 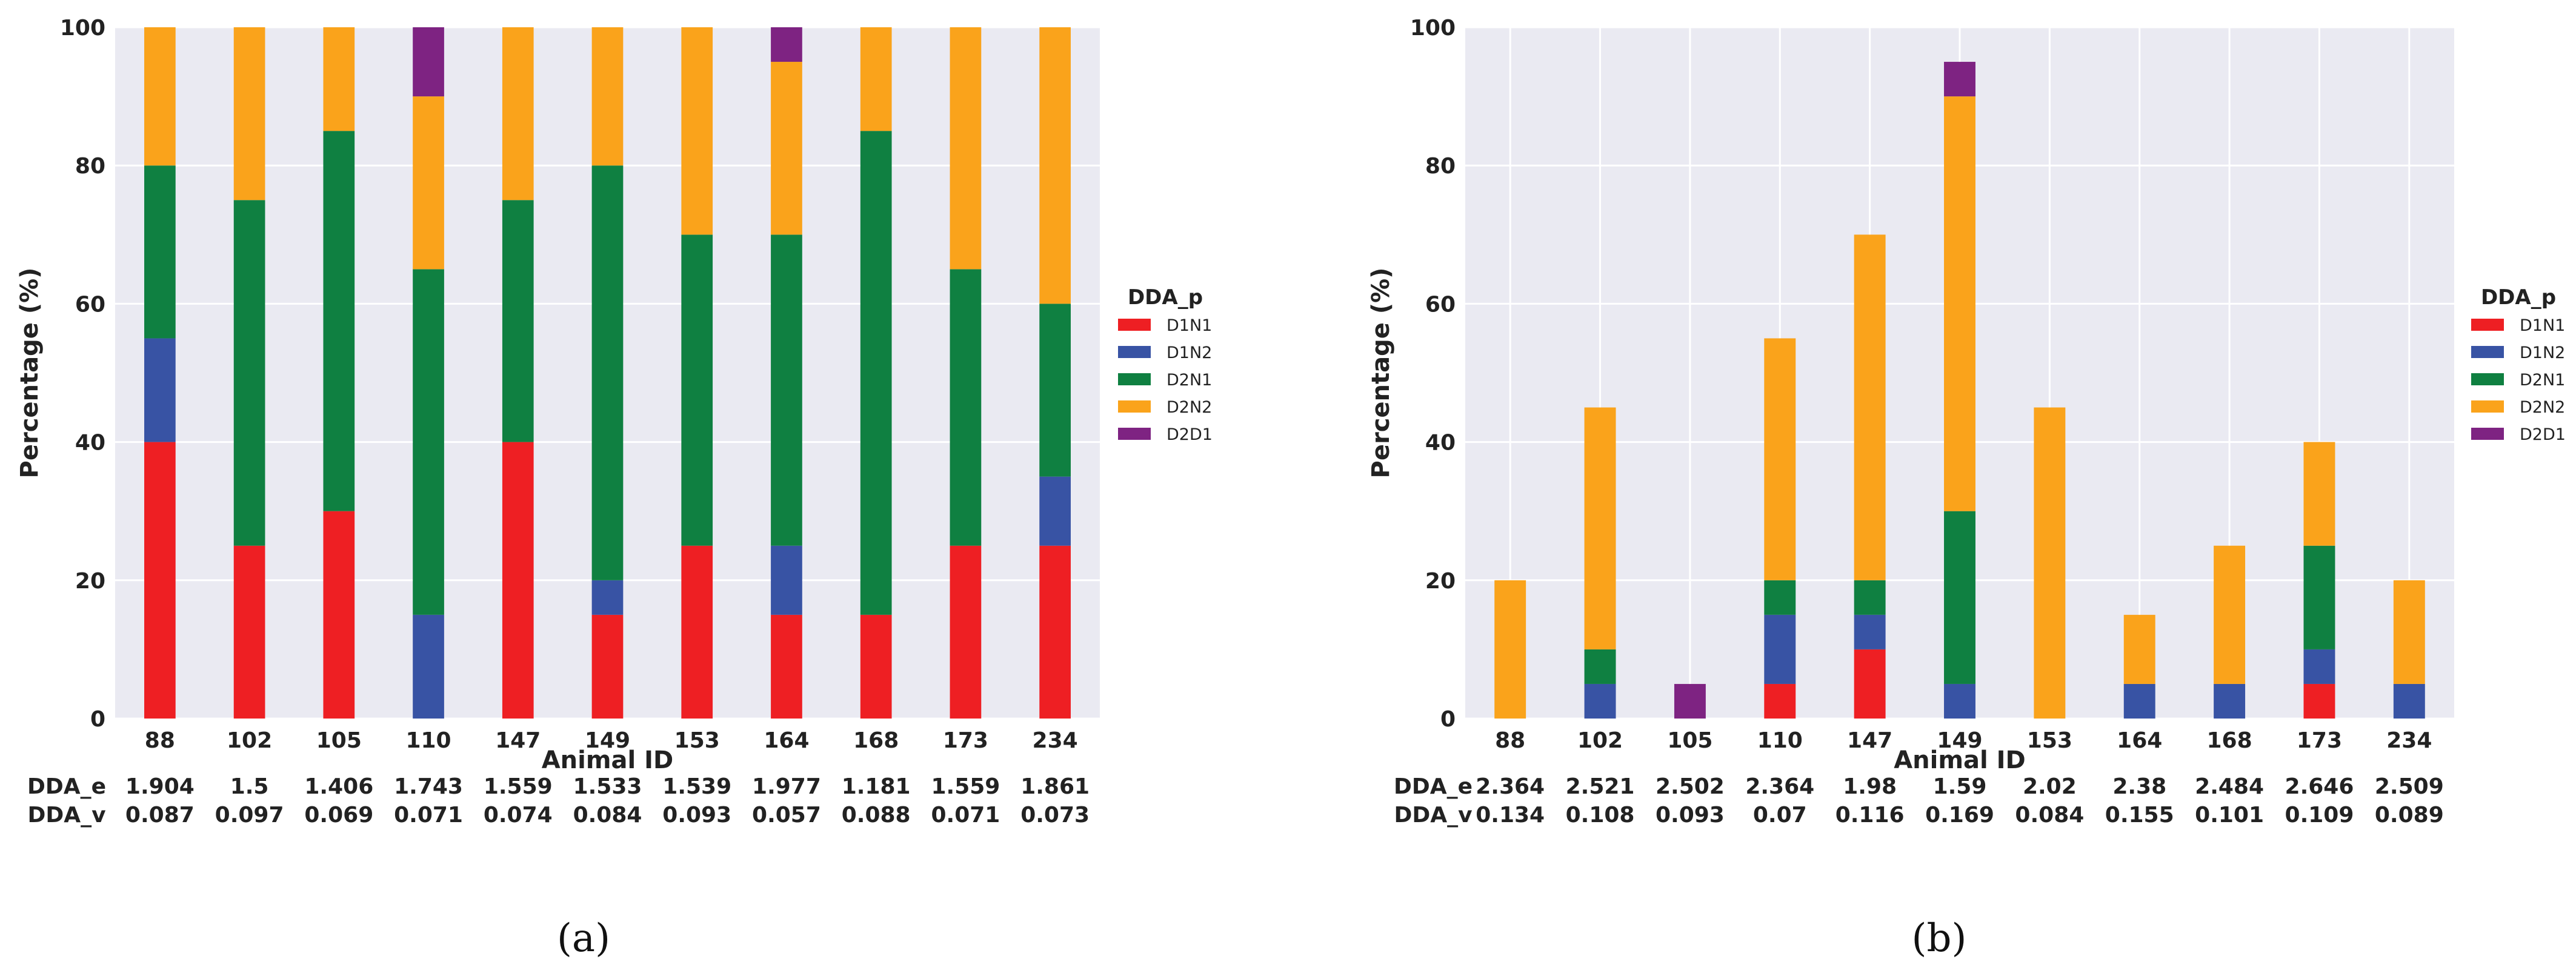 I want to click on bar-110-d1n1, so click(x=1780, y=701).